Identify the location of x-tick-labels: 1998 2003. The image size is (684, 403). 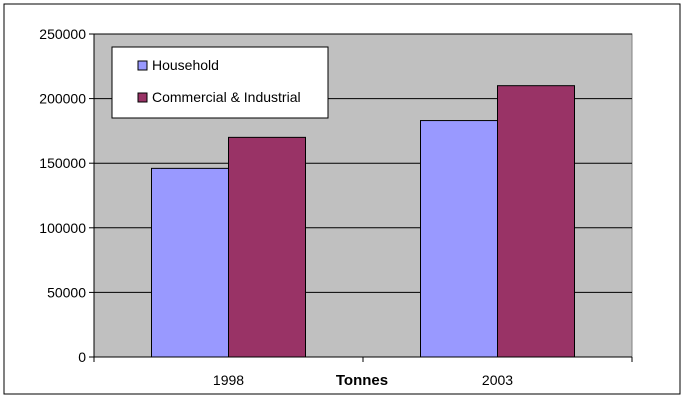
(363, 380).